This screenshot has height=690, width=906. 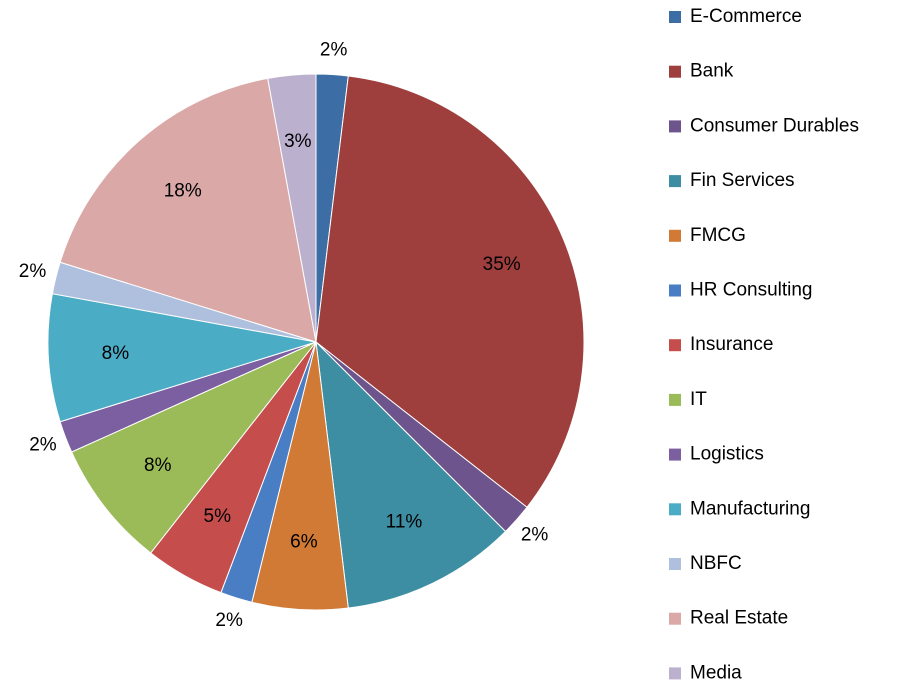 I want to click on legend-label: Insurance, so click(x=731, y=344).